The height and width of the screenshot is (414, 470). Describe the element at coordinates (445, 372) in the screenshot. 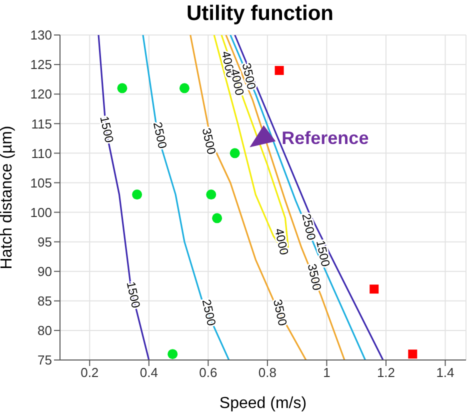

I see `x-tick-label: 1.4` at that location.